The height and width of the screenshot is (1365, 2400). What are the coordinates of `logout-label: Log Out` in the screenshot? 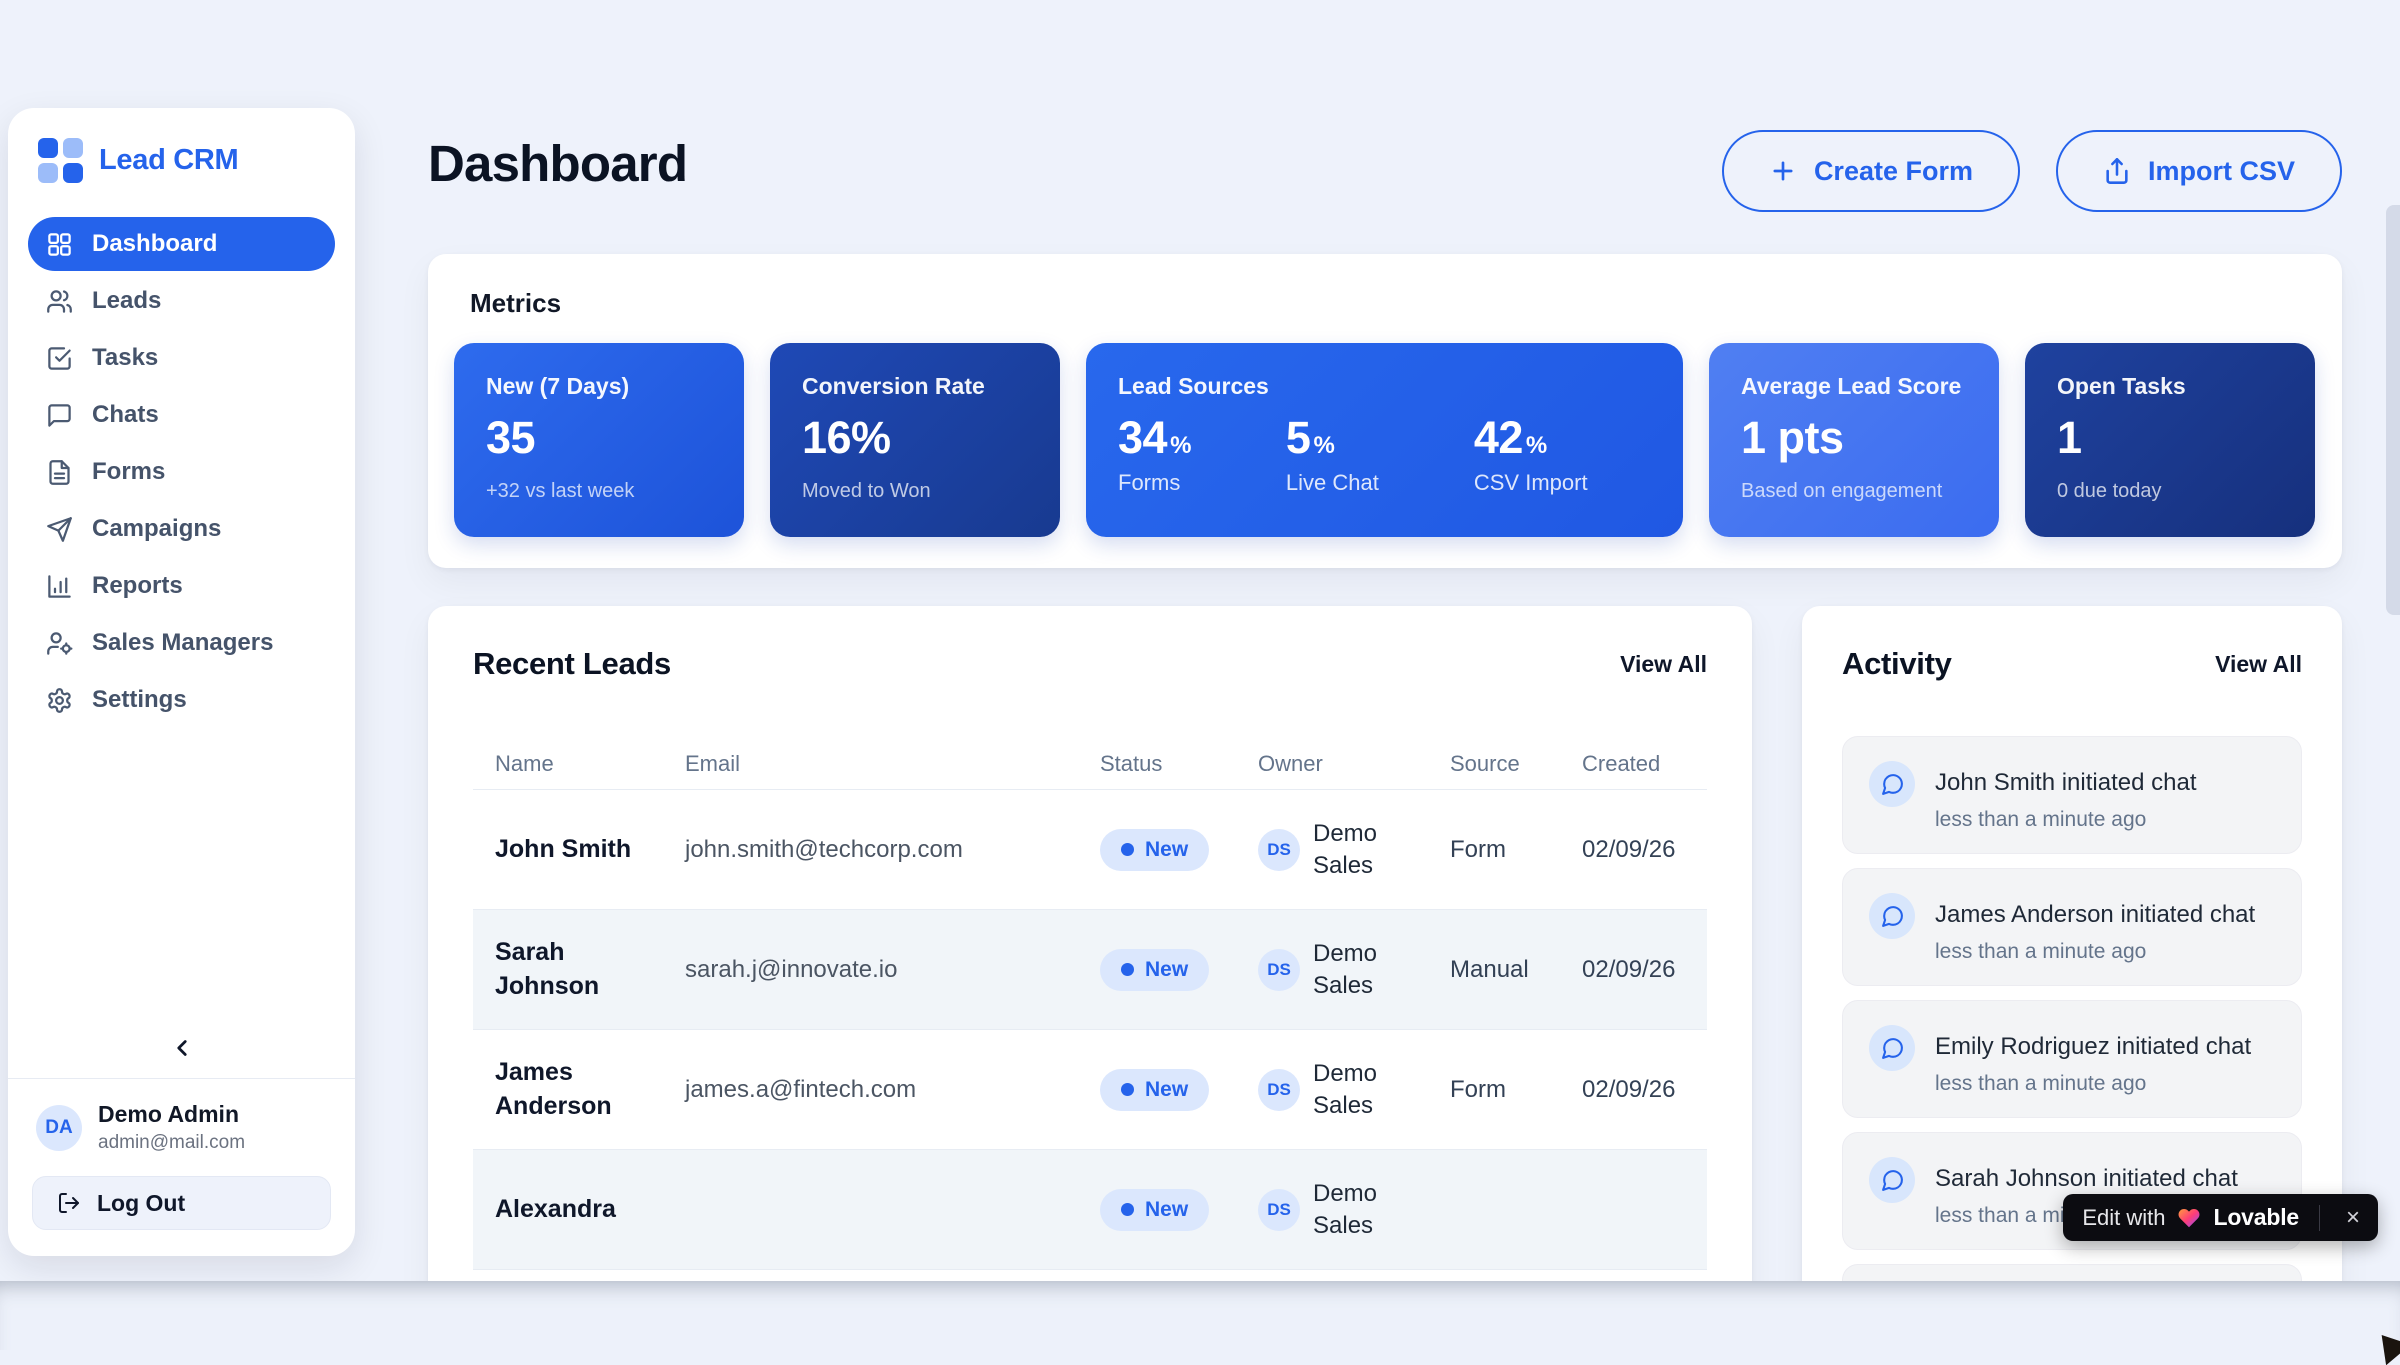 It's located at (141, 1203).